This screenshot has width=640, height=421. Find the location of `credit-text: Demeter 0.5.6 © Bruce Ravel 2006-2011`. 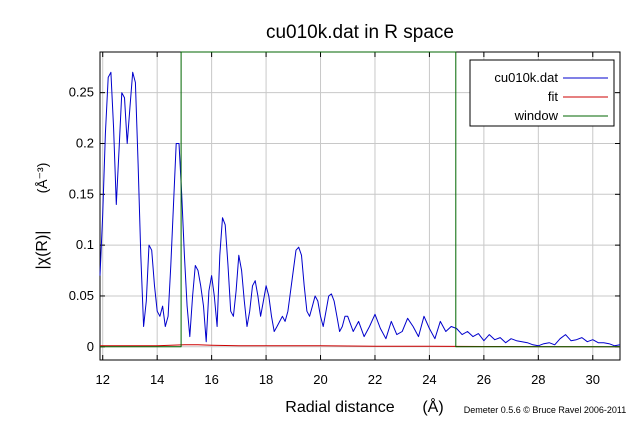

credit-text: Demeter 0.5.6 © Bruce Ravel 2006-2011 is located at coordinates (545, 410).